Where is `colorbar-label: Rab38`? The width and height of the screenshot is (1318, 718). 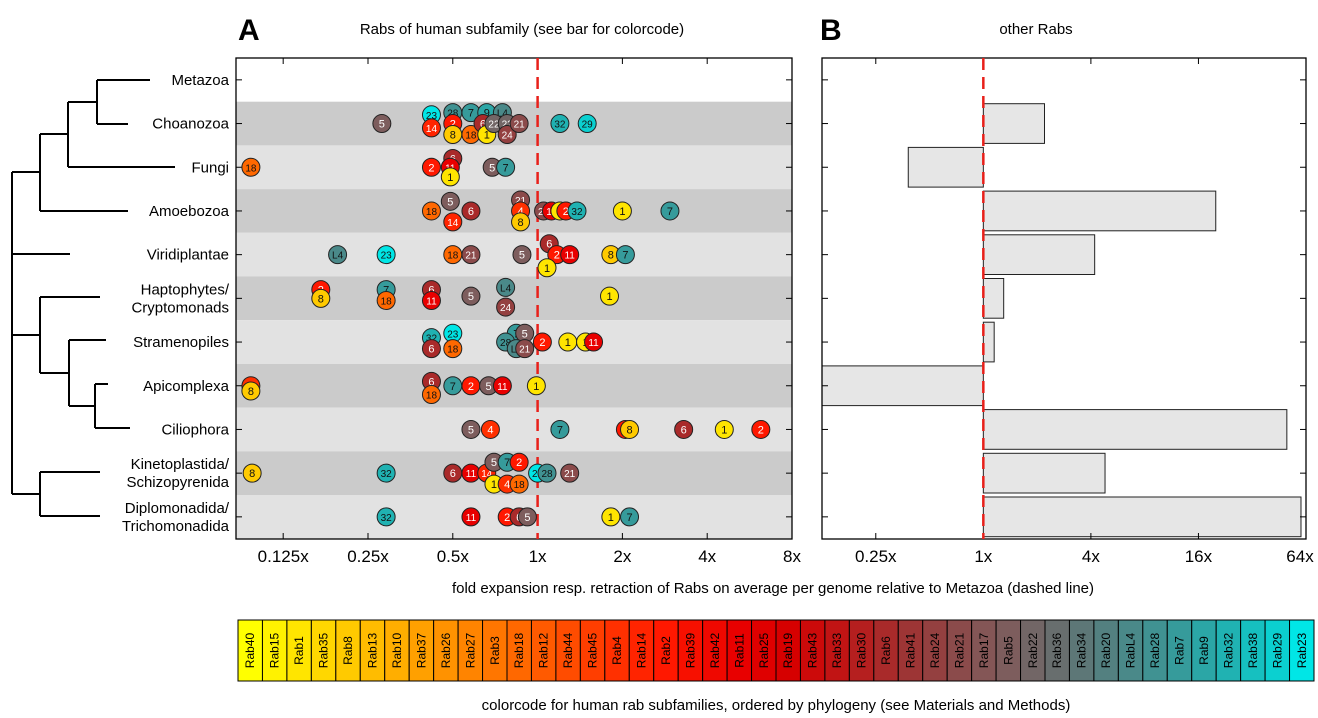 colorbar-label: Rab38 is located at coordinates (1253, 651).